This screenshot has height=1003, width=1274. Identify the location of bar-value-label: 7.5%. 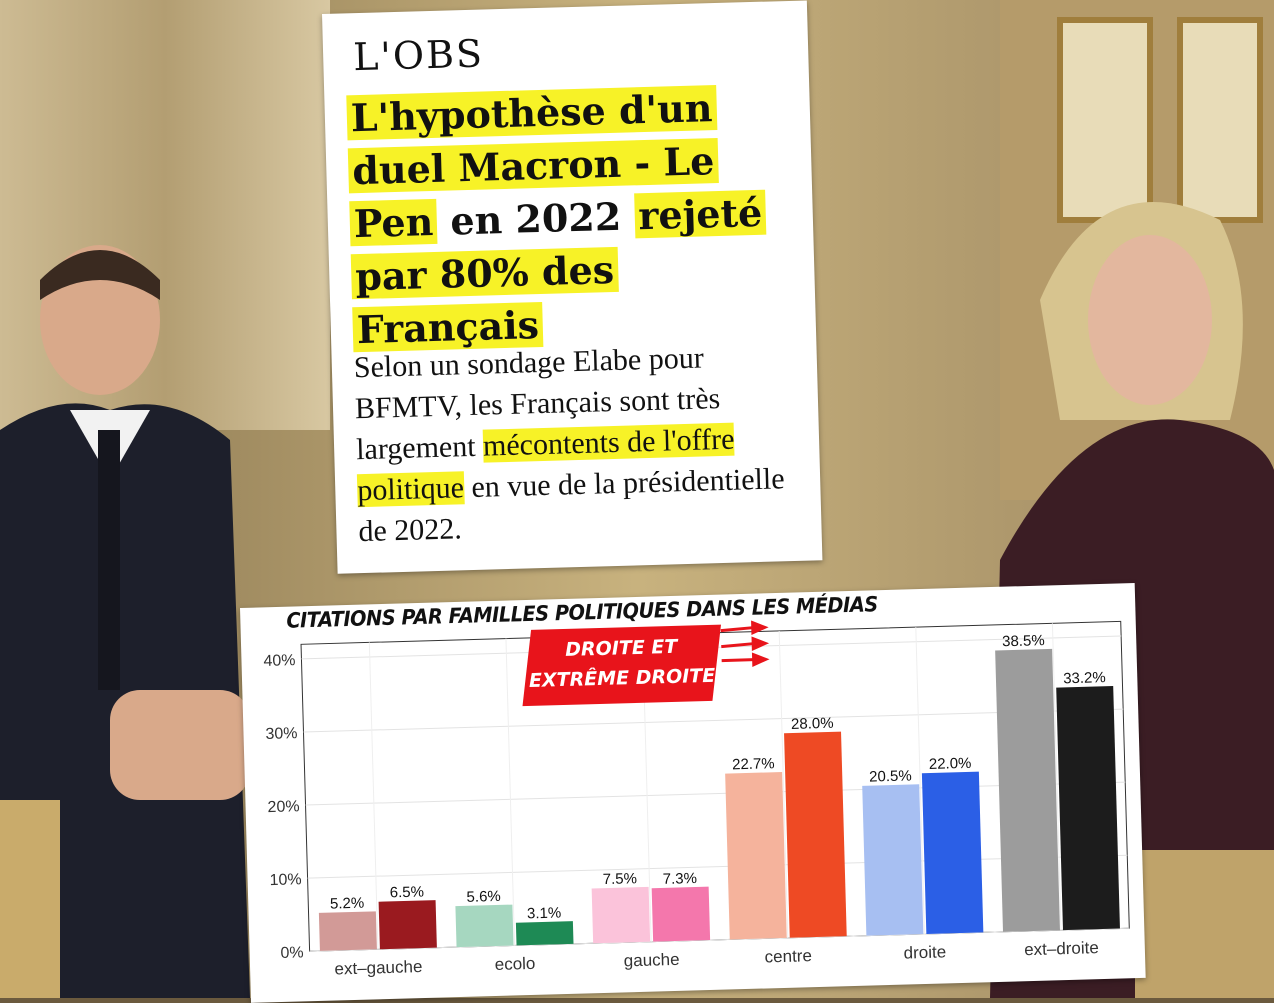
(620, 879).